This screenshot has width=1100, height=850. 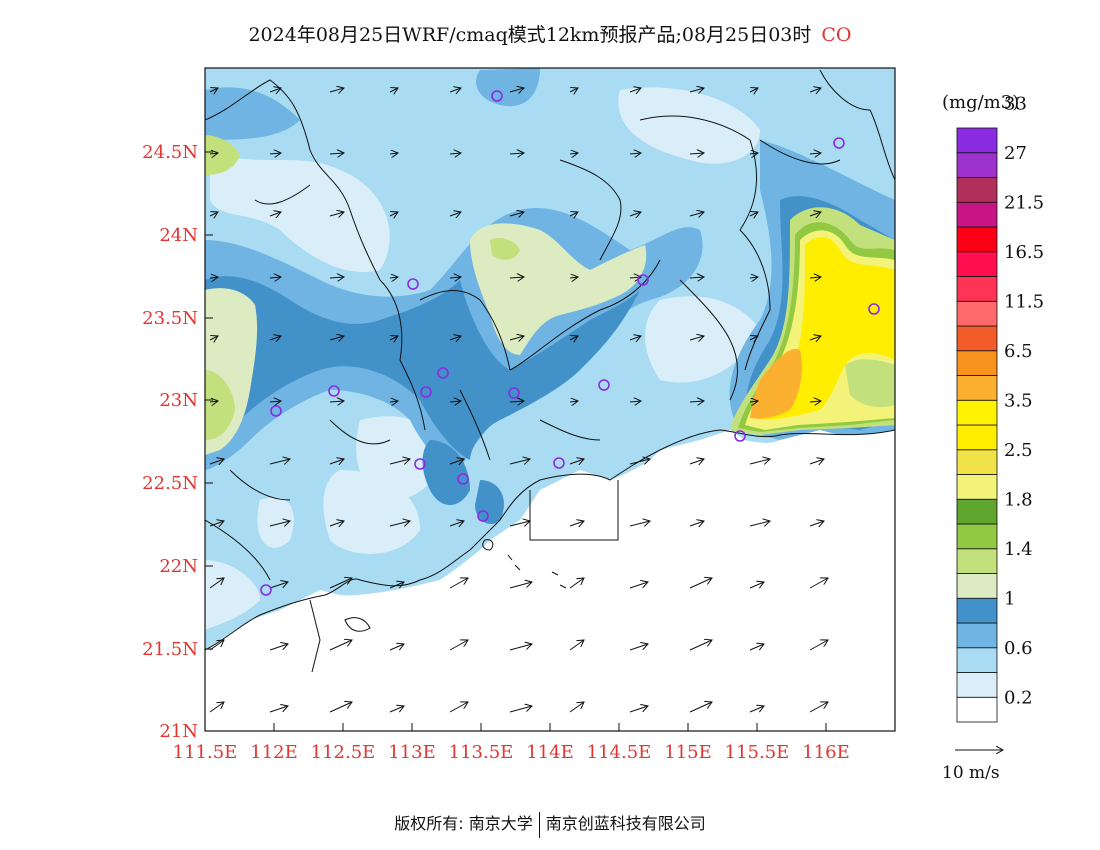 What do you see at coordinates (170, 318) in the screenshot?
I see `lat-label: 23.5N` at bounding box center [170, 318].